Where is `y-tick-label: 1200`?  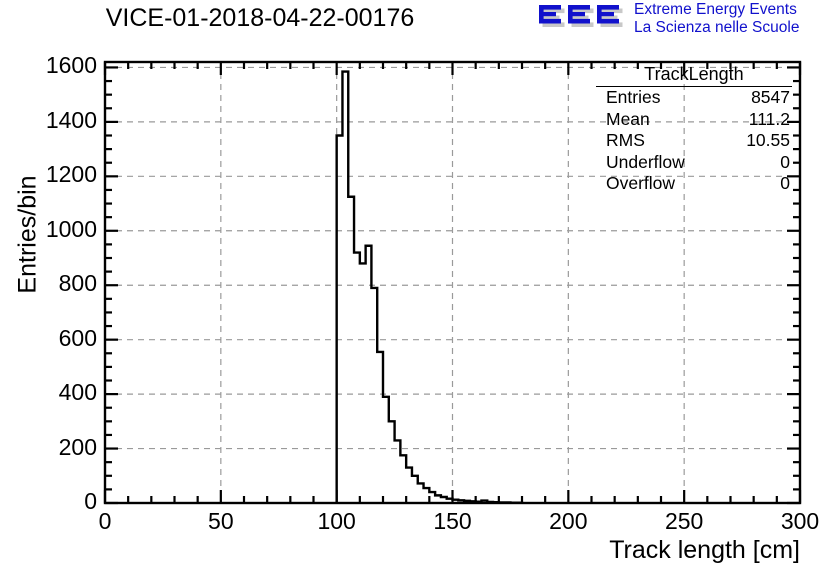
y-tick-label: 1200 is located at coordinates (71, 174).